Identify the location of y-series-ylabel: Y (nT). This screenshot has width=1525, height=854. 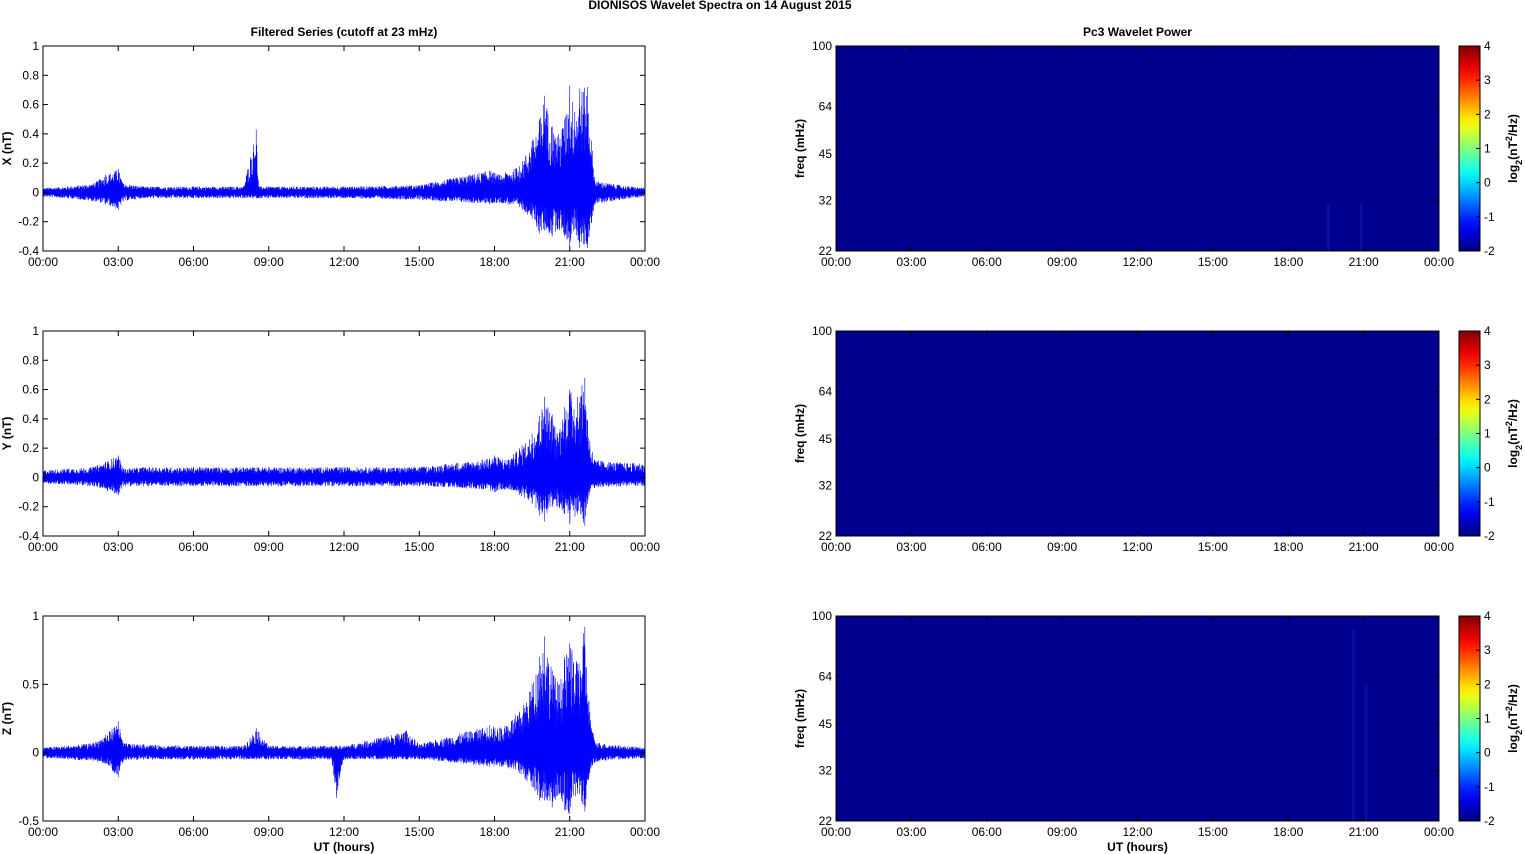
(7, 434).